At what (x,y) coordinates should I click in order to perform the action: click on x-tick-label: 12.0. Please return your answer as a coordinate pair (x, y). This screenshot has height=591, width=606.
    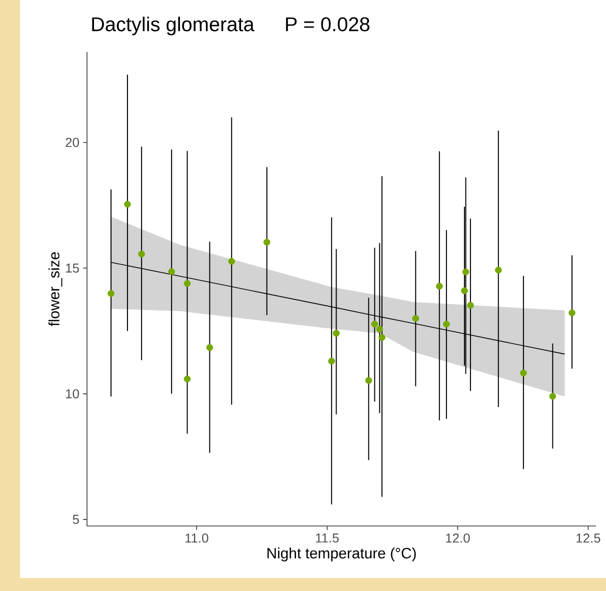
    Looking at the image, I should click on (458, 538).